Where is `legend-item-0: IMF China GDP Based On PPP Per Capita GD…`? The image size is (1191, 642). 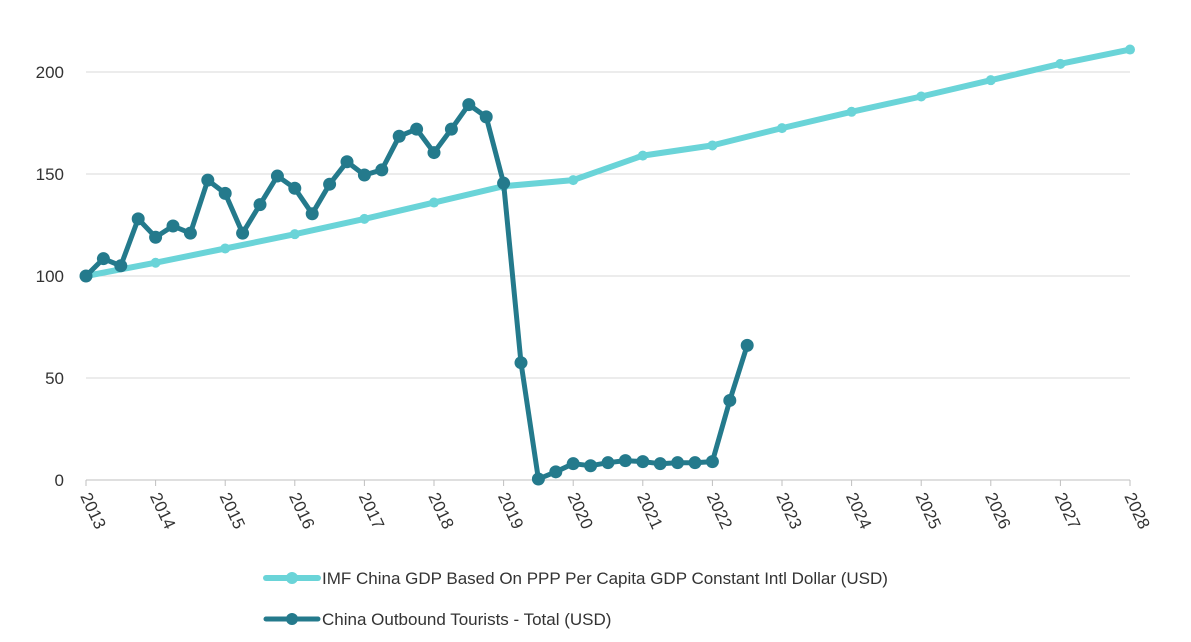
legend-item-0: IMF China GDP Based On PPP Per Capita GD… is located at coordinates (575, 578).